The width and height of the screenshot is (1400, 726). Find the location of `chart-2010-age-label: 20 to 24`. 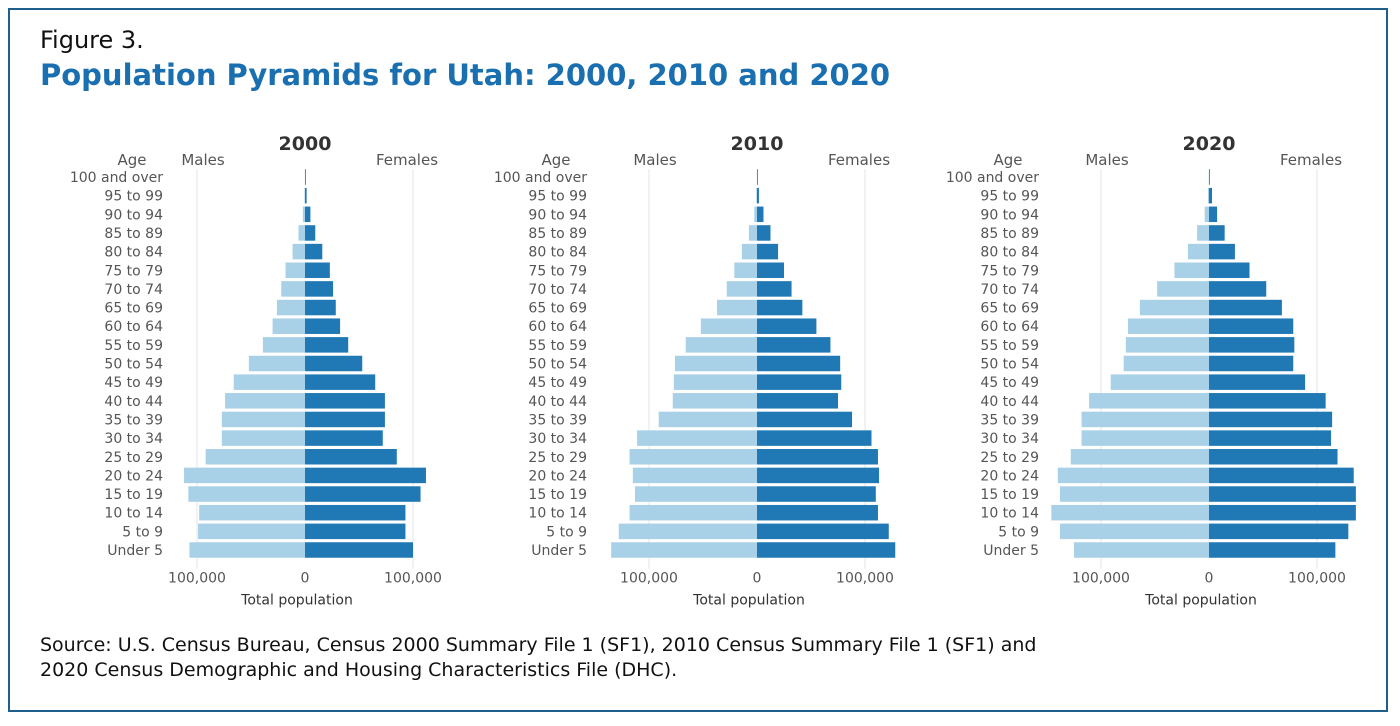

chart-2010-age-label: 20 to 24 is located at coordinates (557, 476).